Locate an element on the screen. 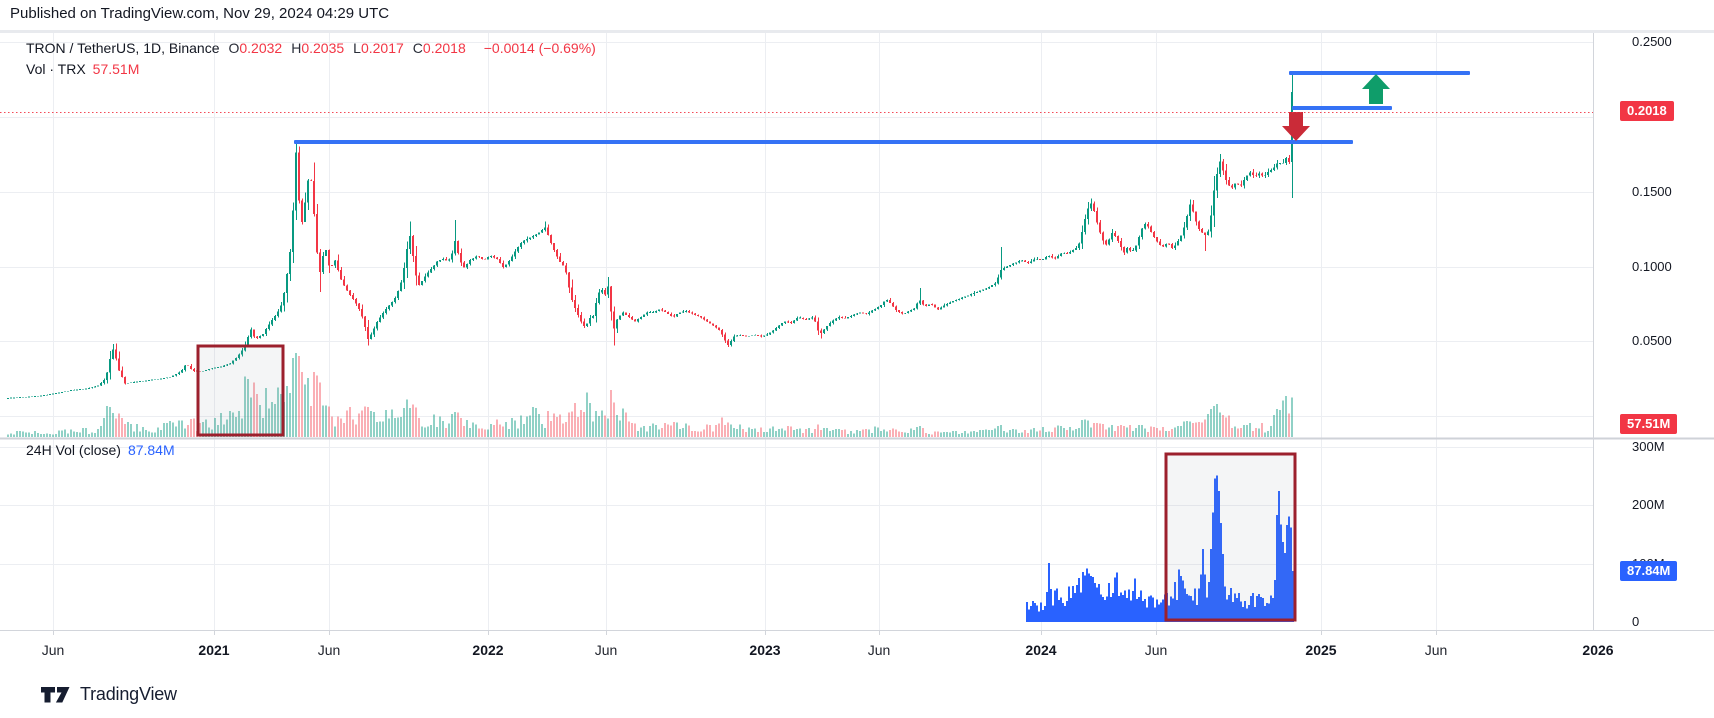 This screenshot has height=718, width=1714. time-tick-2026: 2026 is located at coordinates (1598, 650).